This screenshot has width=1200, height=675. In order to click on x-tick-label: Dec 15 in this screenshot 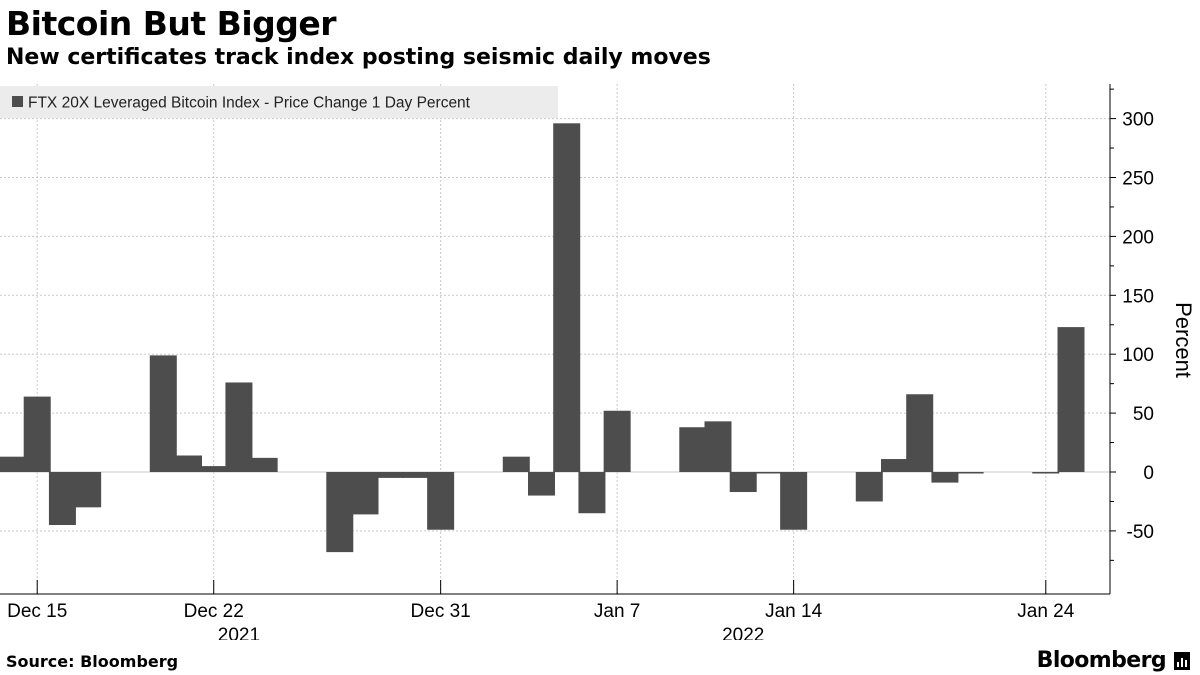, I will do `click(37, 611)`.